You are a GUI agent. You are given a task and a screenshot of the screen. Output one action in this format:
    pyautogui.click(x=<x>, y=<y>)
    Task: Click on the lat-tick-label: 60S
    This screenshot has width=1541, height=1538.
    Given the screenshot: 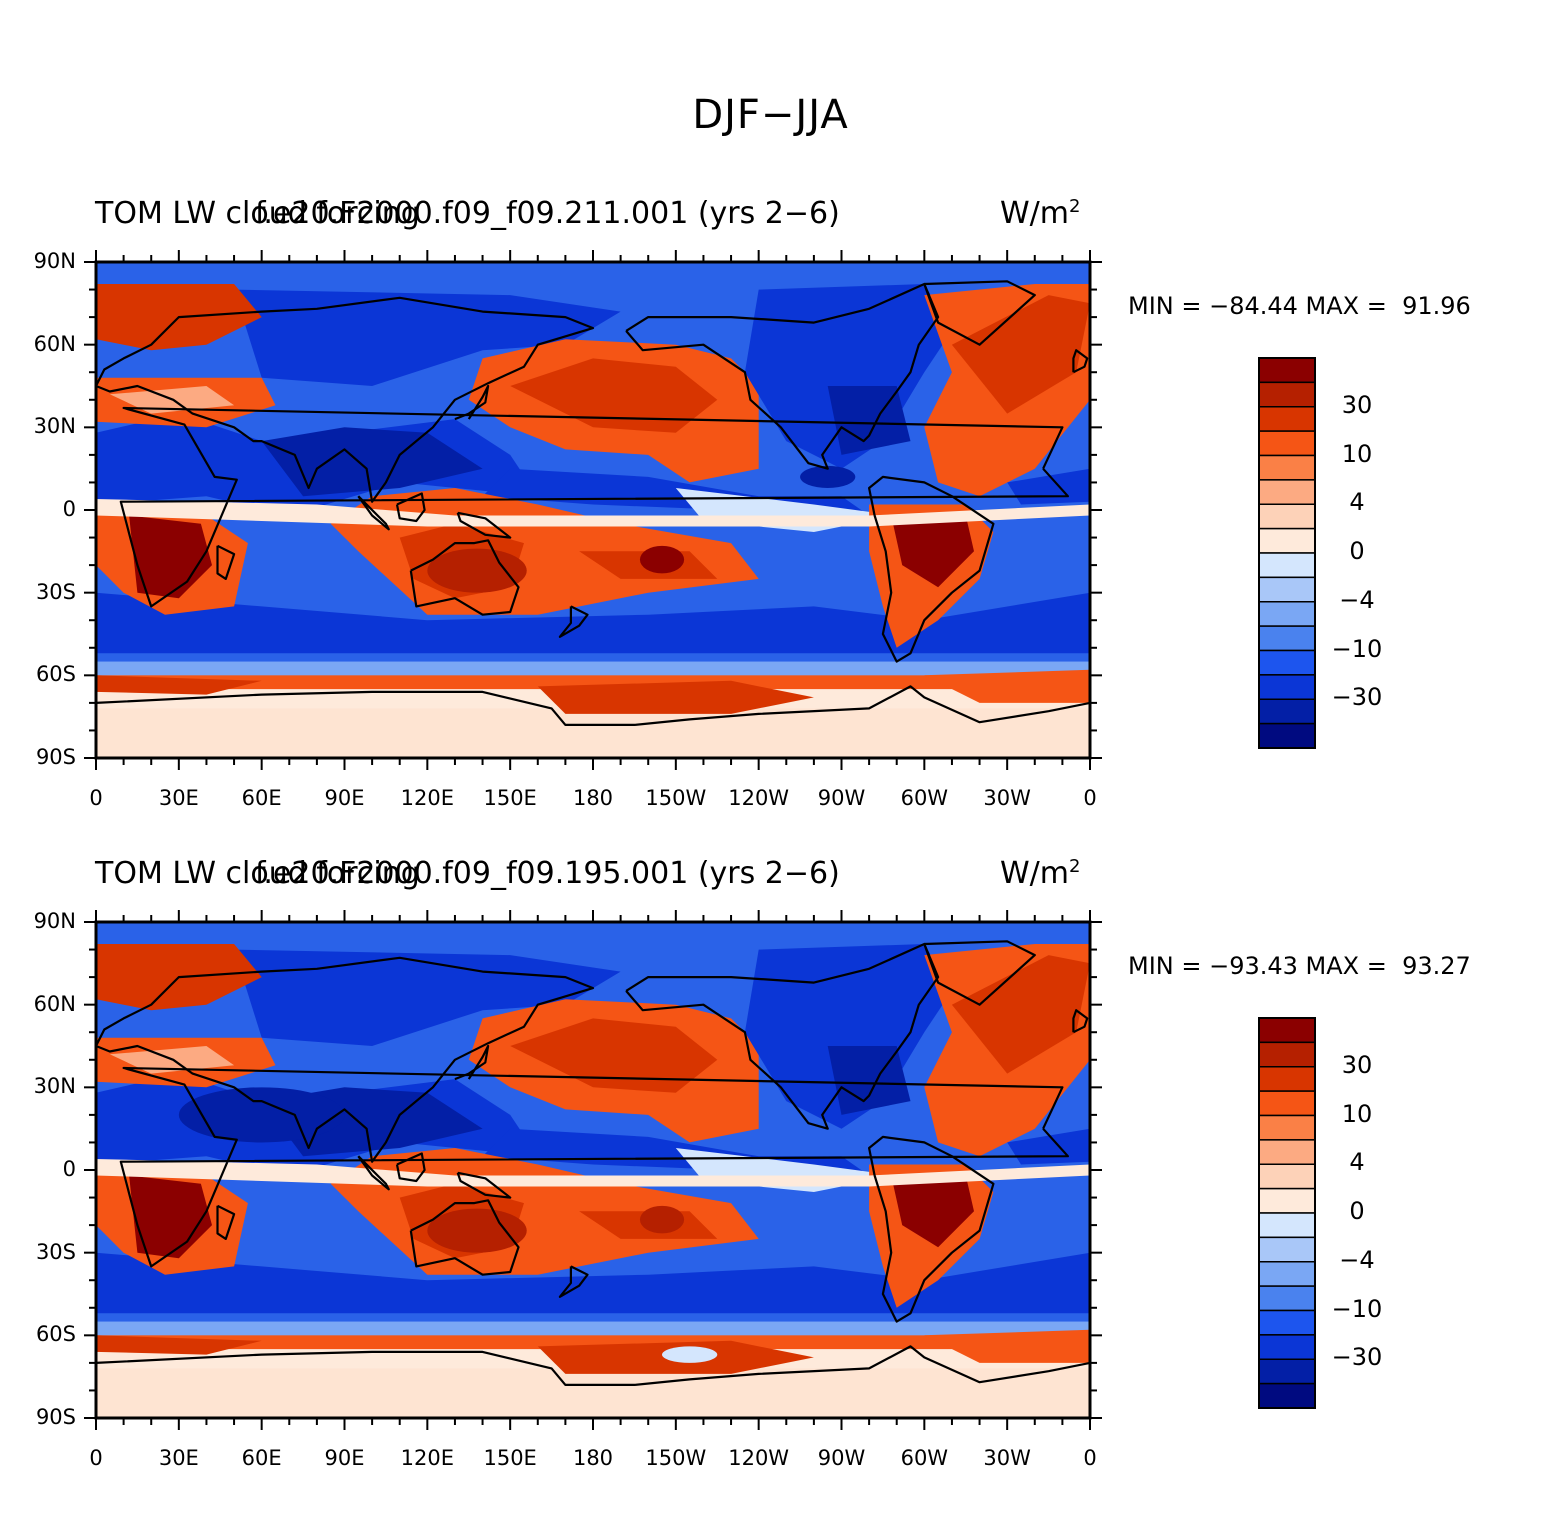 What is the action you would take?
    pyautogui.click(x=55, y=674)
    